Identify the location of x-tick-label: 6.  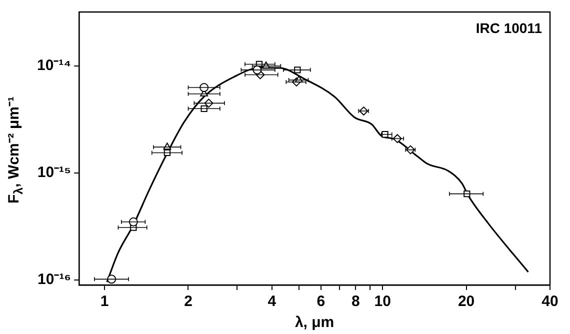
(321, 301).